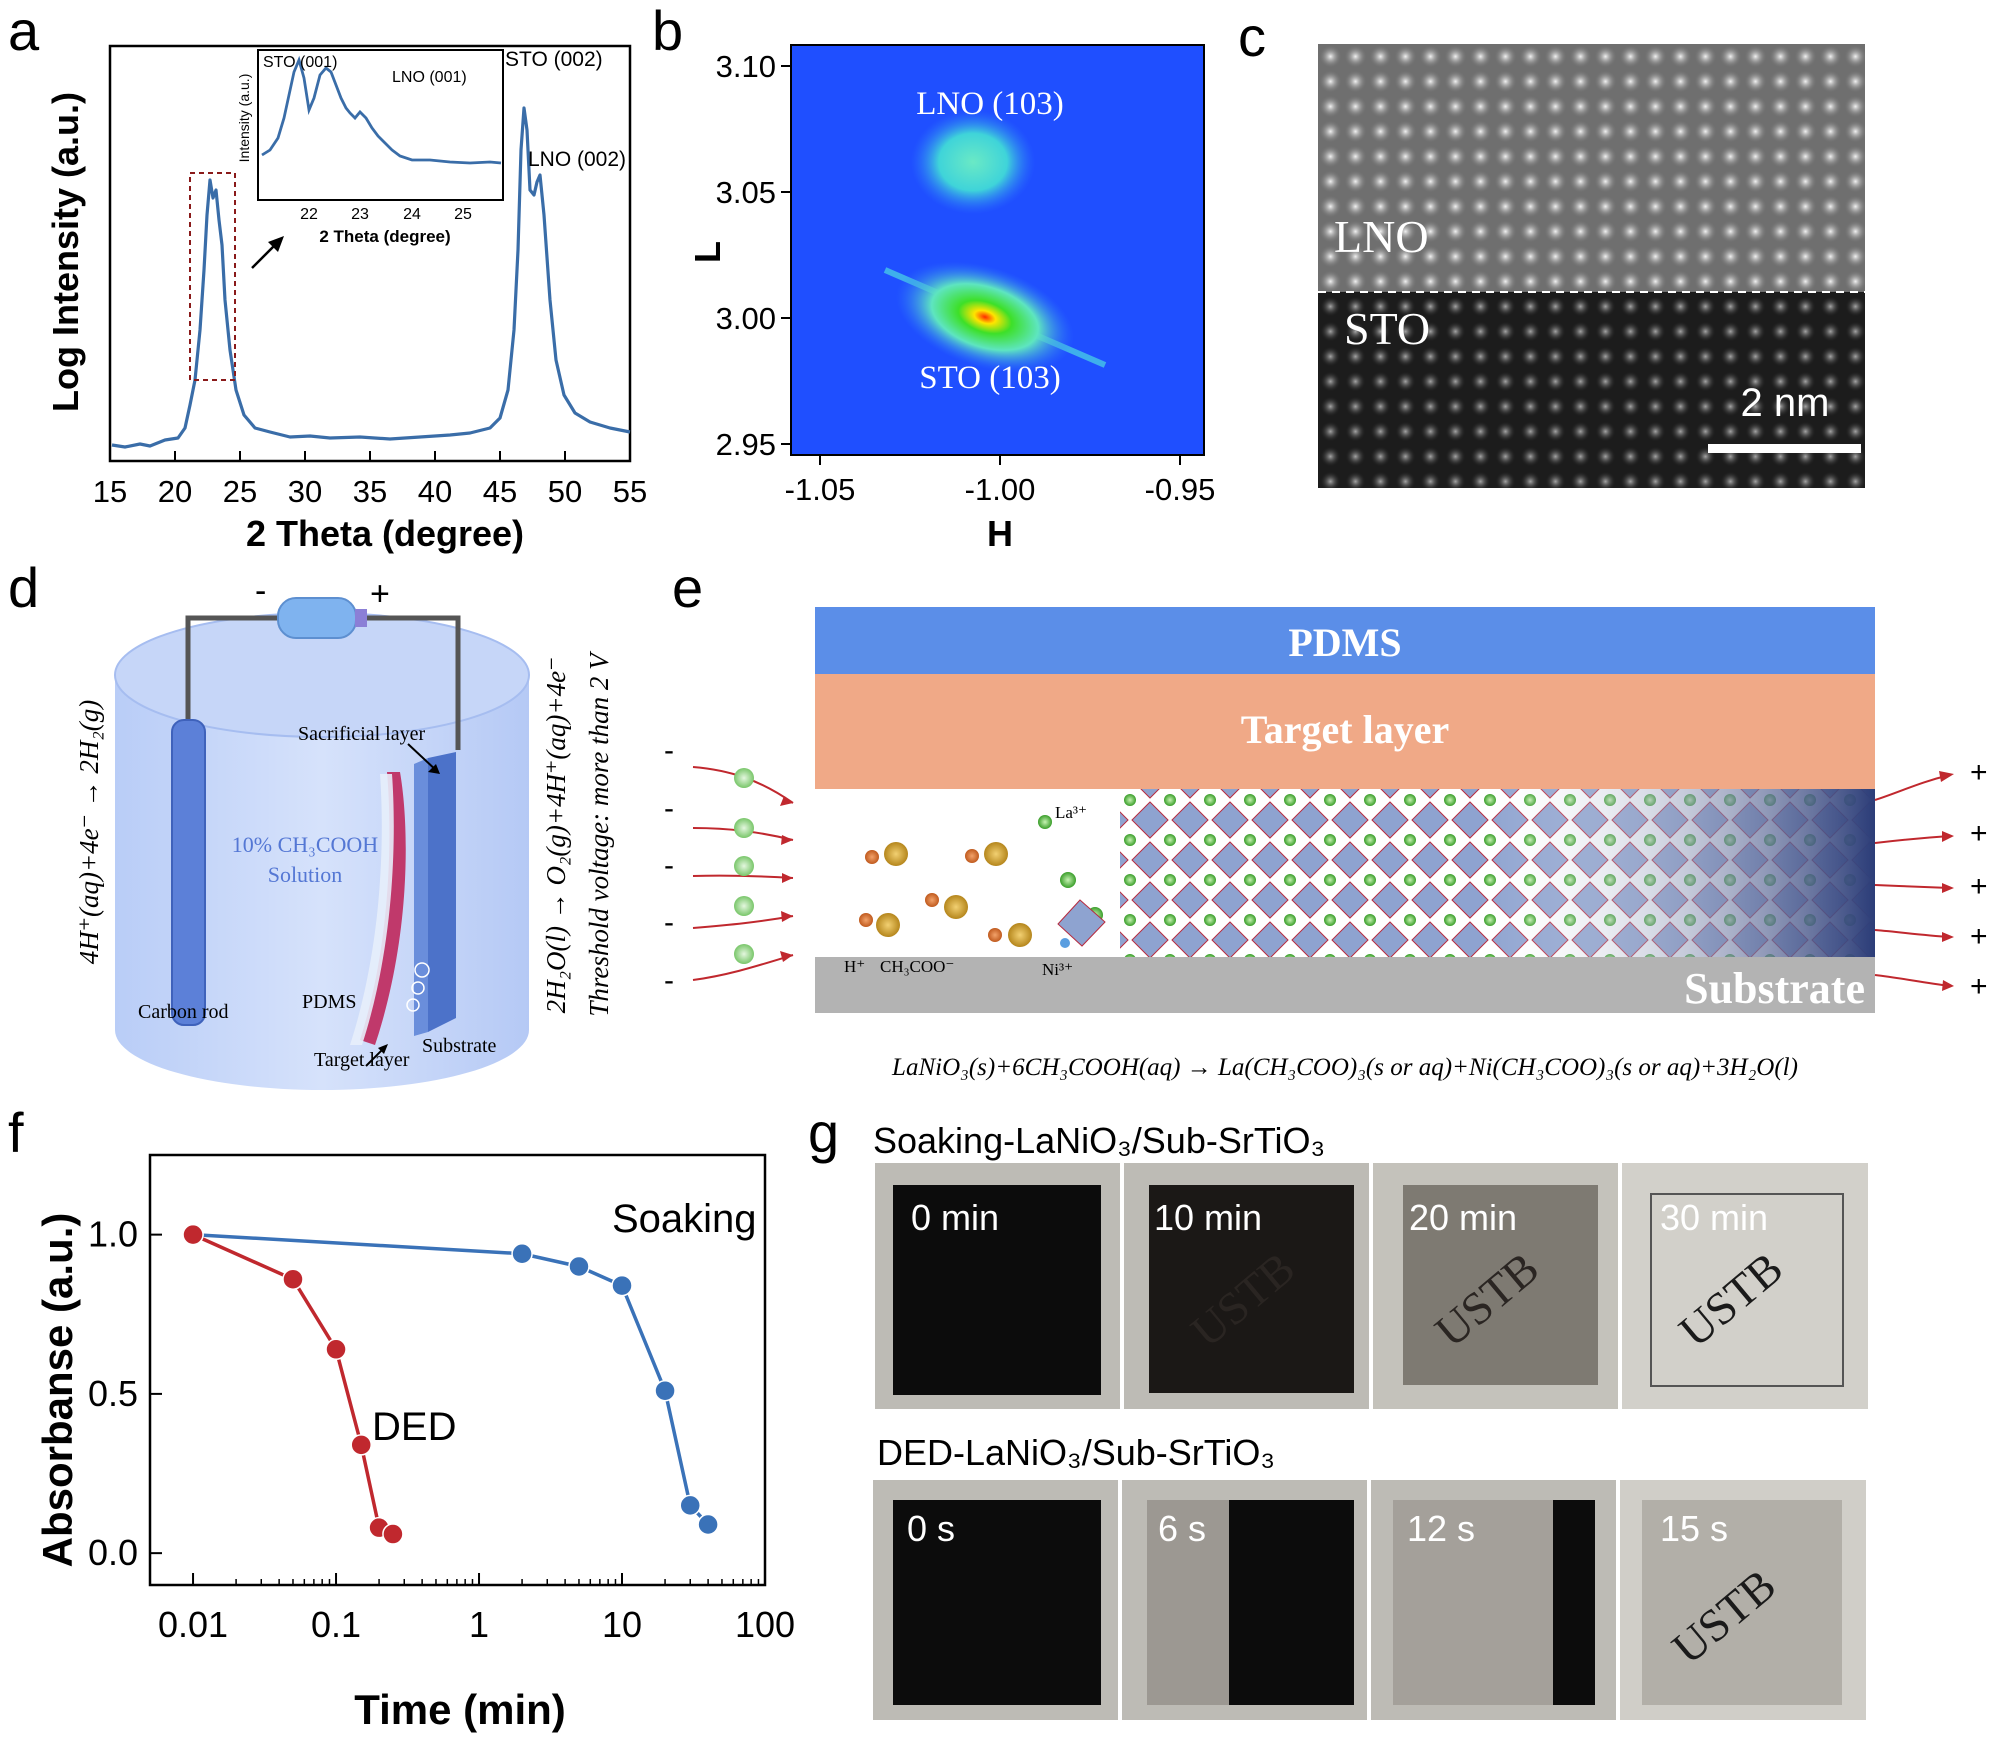 The image size is (2000, 1747). Describe the element at coordinates (630, 491) in the screenshot. I see `a-xtick: 55` at that location.